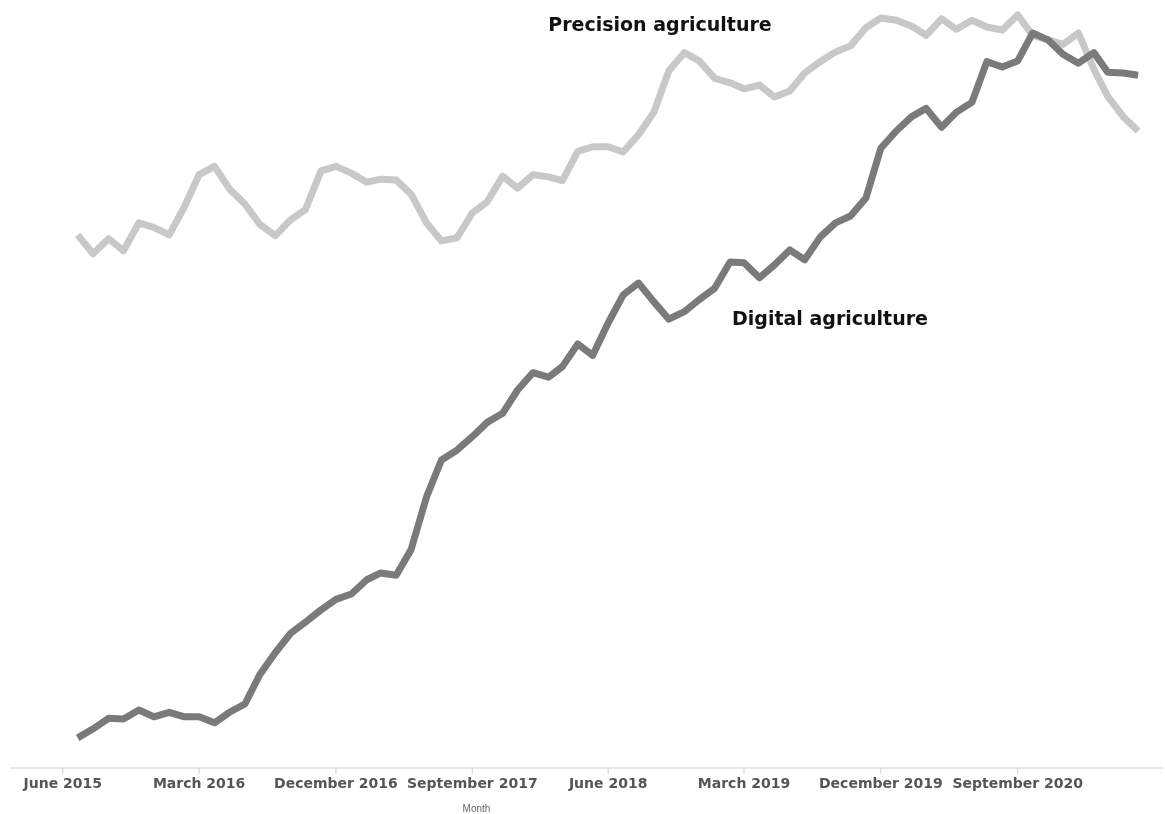  I want to click on x-tick-label: March 2016, so click(199, 783).